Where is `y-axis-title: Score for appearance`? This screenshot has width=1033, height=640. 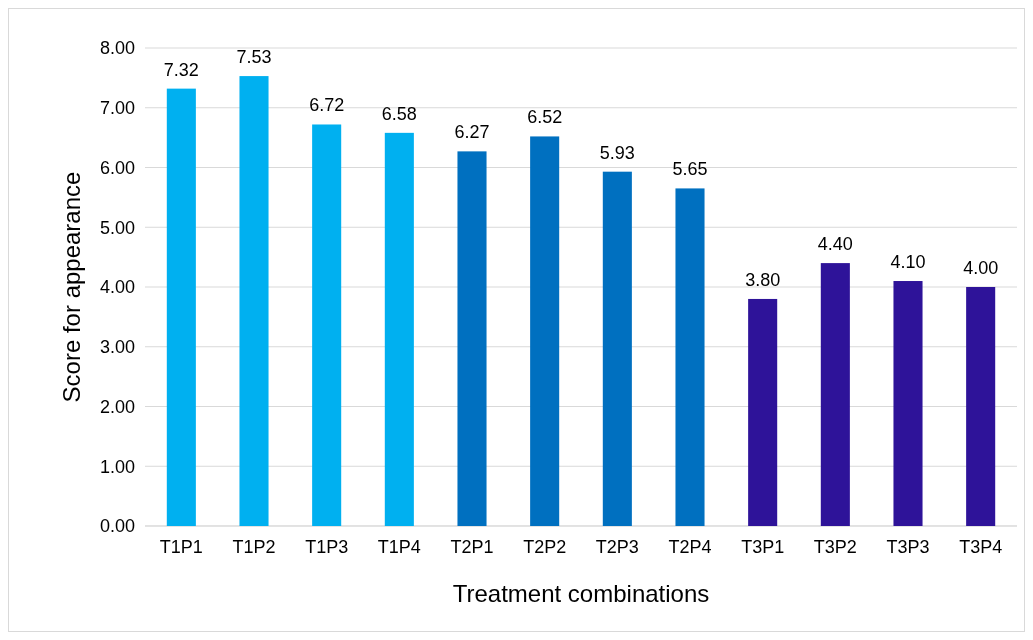 y-axis-title: Score for appearance is located at coordinates (71, 287).